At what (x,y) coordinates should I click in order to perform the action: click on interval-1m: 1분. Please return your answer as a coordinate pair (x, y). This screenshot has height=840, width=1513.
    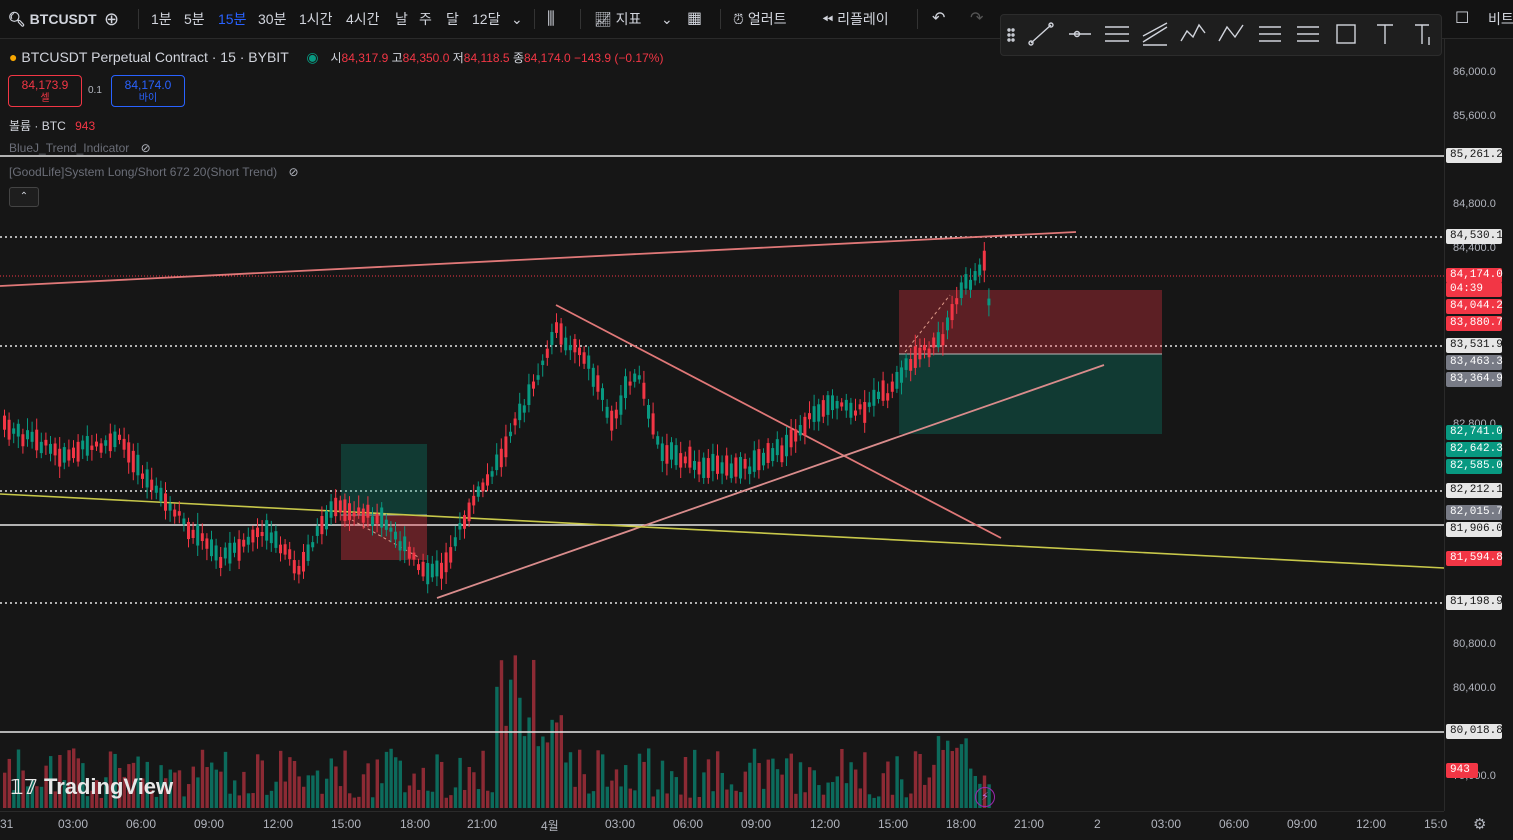
    Looking at the image, I should click on (161, 19).